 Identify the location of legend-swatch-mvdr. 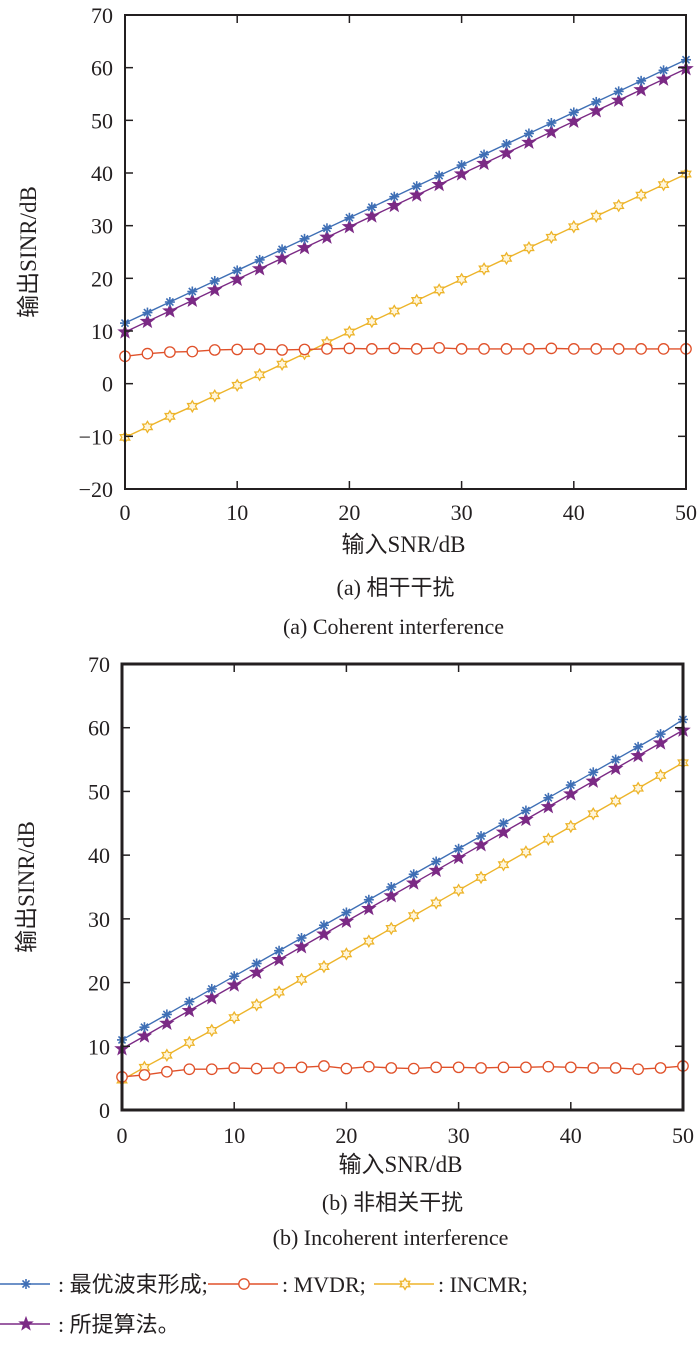
(243, 1284).